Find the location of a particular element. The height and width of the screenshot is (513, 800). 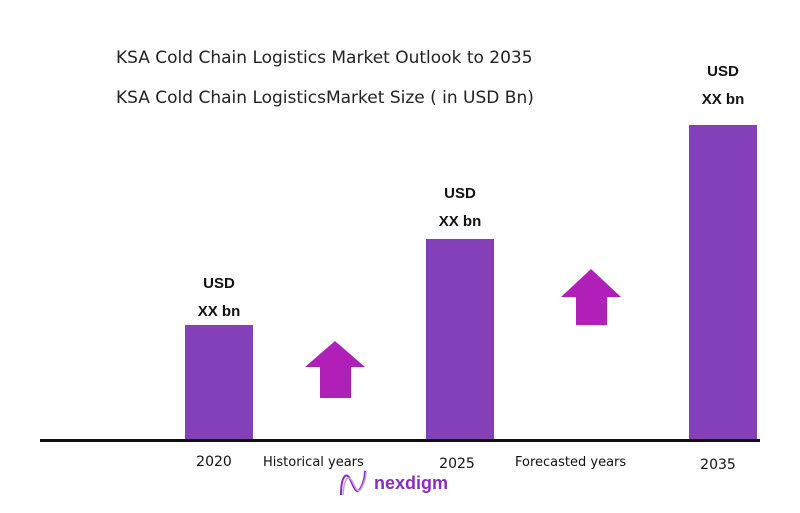

brand-logo: nexdigm is located at coordinates (393, 483).